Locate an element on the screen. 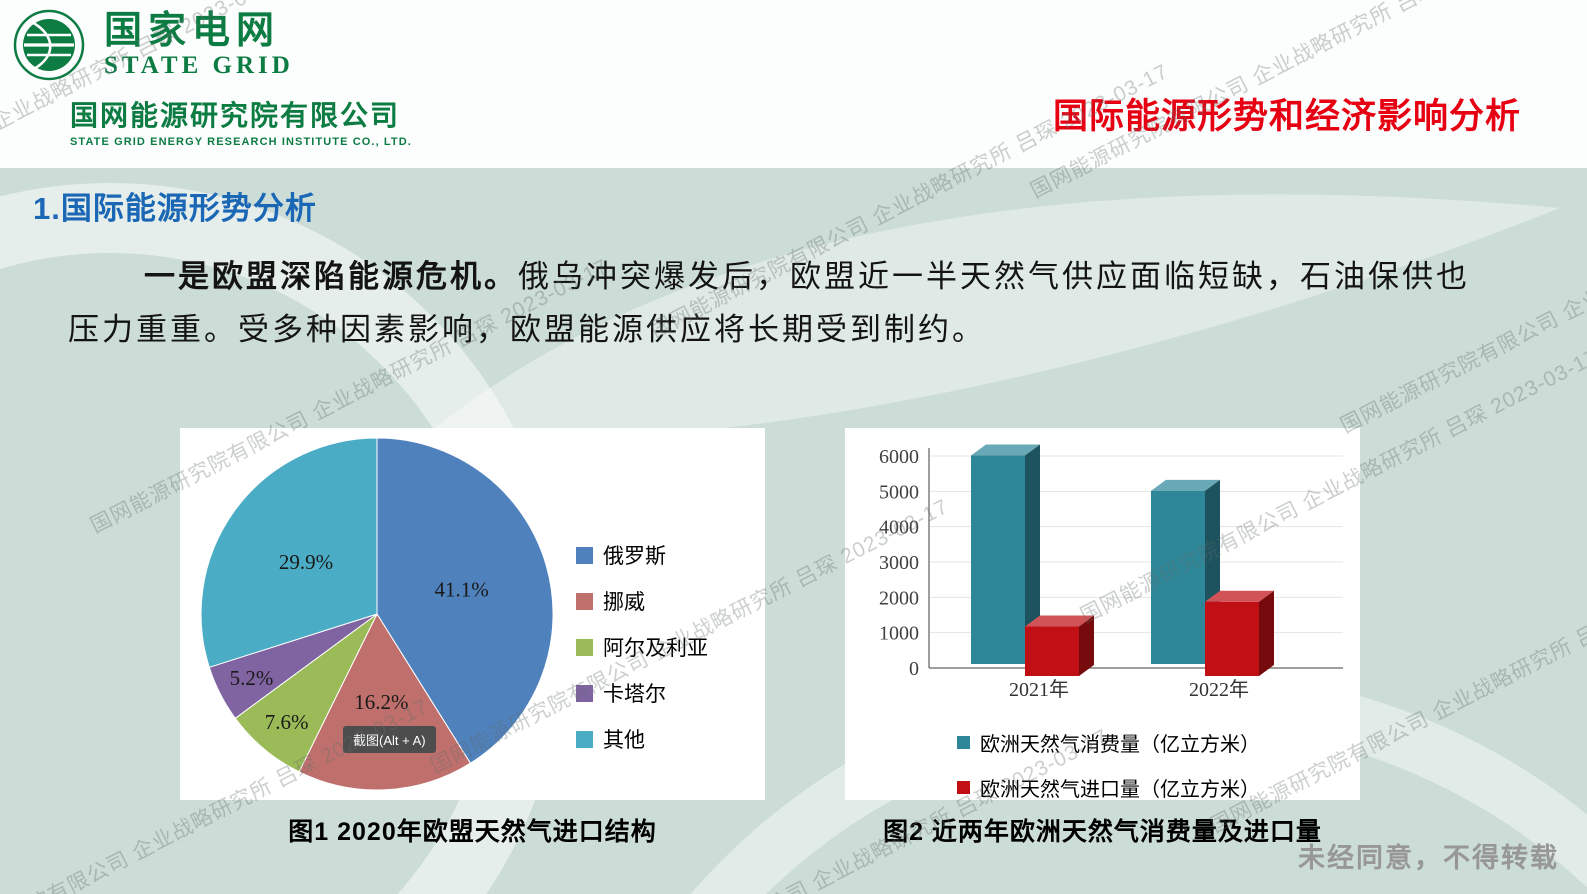 Image resolution: width=1587 pixels, height=894 pixels. bar-legend-item: 欧洲天然气进口量（亿立方米） is located at coordinates (1108, 787).